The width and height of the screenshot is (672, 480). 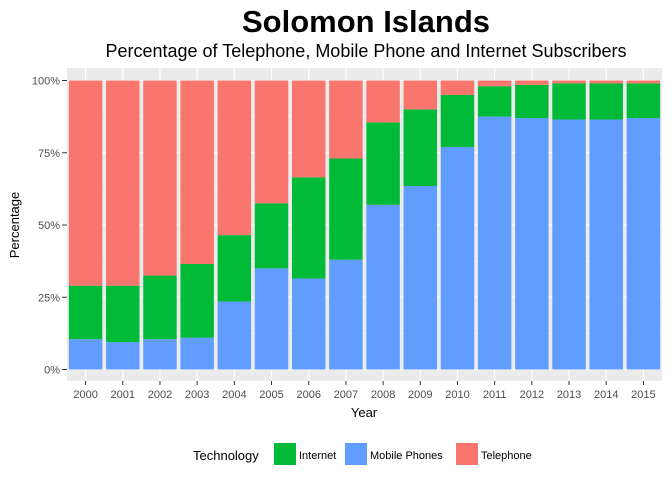 I want to click on bar-telephone-2006, so click(x=308, y=129).